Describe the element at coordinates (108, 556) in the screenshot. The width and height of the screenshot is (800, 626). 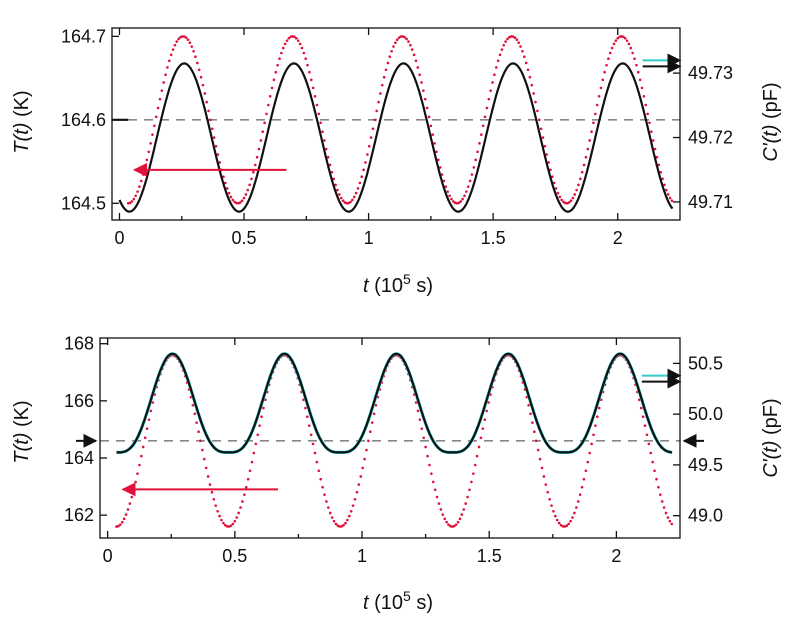
I see `panel-bottom-x-tick-label: 0` at that location.